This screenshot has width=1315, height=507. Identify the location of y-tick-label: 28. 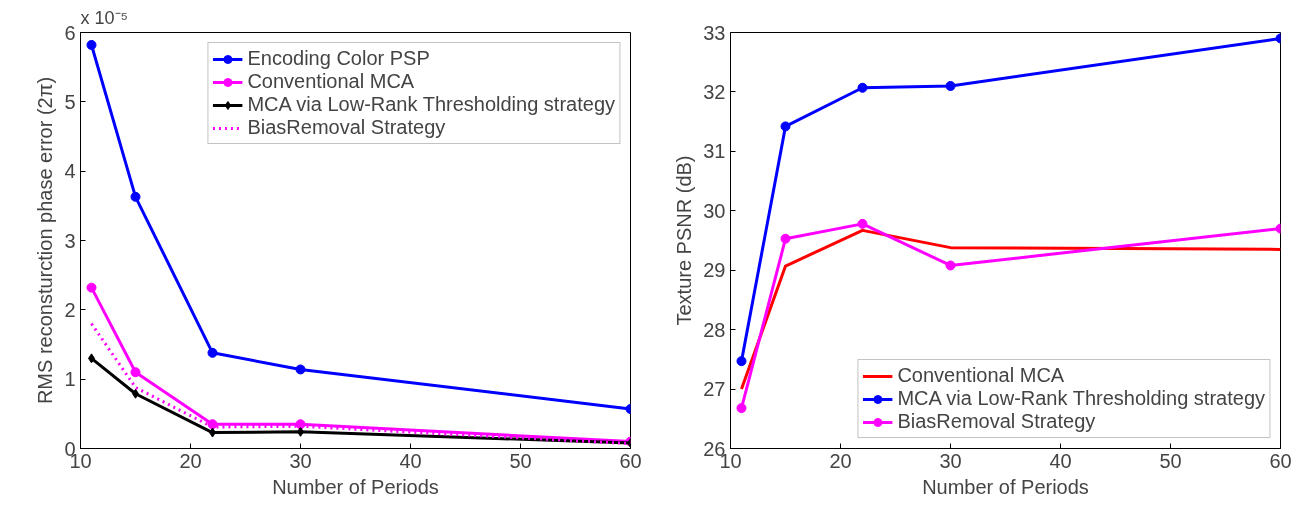
(714, 329).